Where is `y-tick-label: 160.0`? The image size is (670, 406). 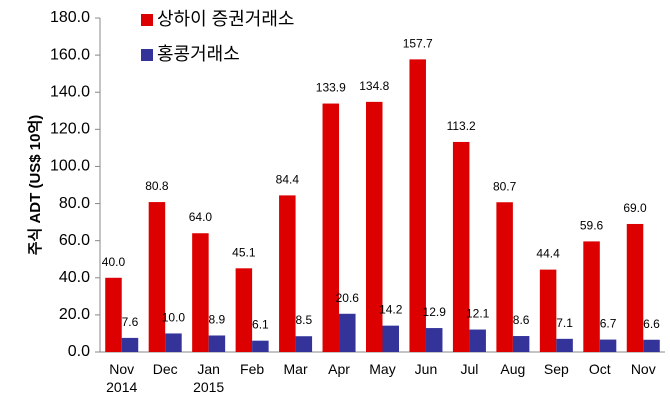
y-tick-label: 160.0 is located at coordinates (70, 54).